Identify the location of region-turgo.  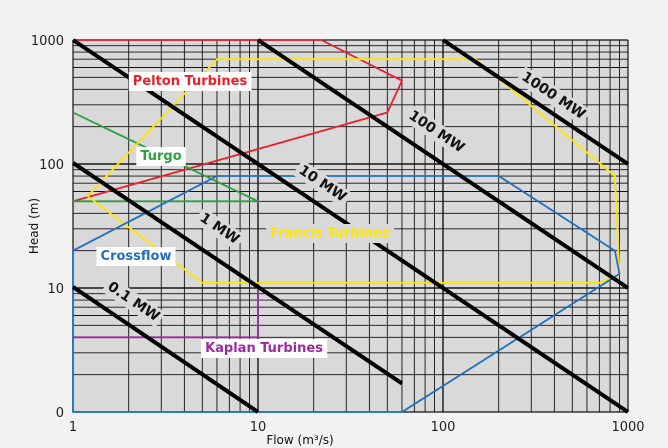
(165, 157).